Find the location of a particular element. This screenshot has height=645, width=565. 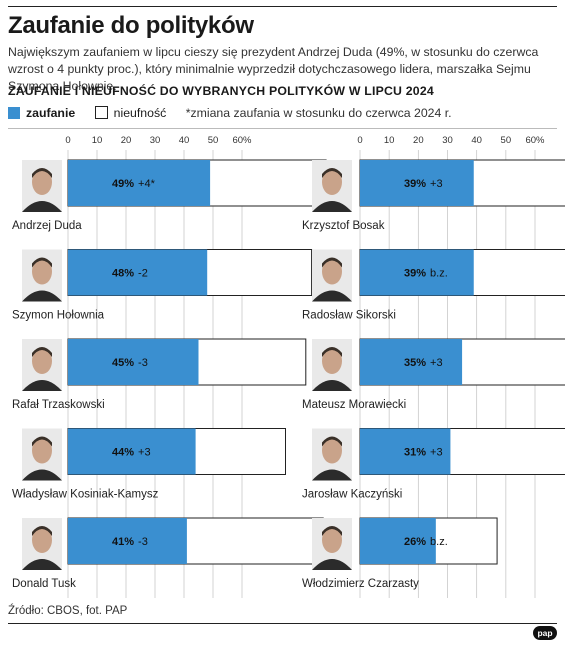

politician-name: Jarosław Kaczyński is located at coordinates (352, 495).